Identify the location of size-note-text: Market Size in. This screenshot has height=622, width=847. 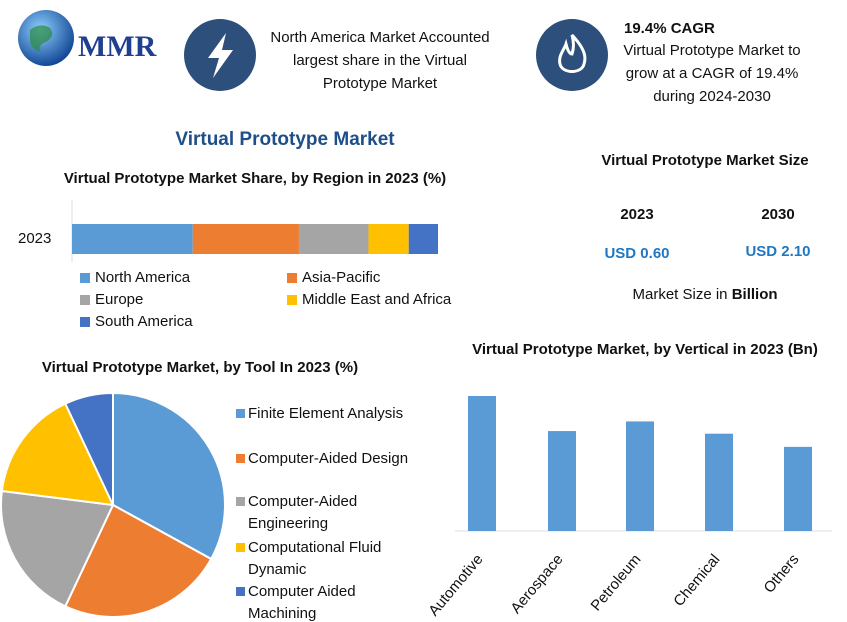
(682, 294).